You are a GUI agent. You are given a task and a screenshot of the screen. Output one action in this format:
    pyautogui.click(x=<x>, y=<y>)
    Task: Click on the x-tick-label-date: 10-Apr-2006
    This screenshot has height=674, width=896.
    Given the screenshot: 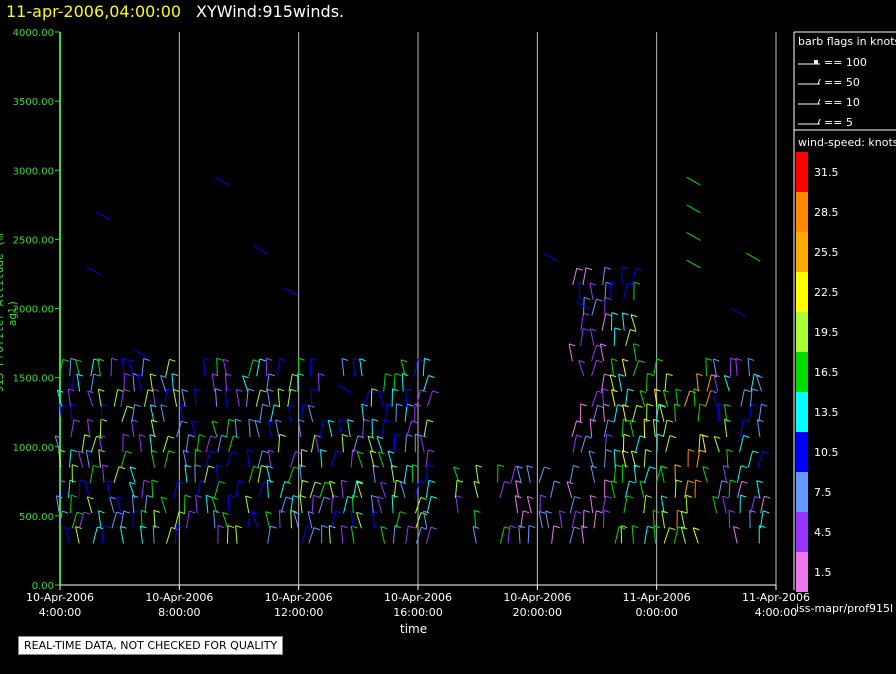 What is the action you would take?
    pyautogui.click(x=537, y=597)
    